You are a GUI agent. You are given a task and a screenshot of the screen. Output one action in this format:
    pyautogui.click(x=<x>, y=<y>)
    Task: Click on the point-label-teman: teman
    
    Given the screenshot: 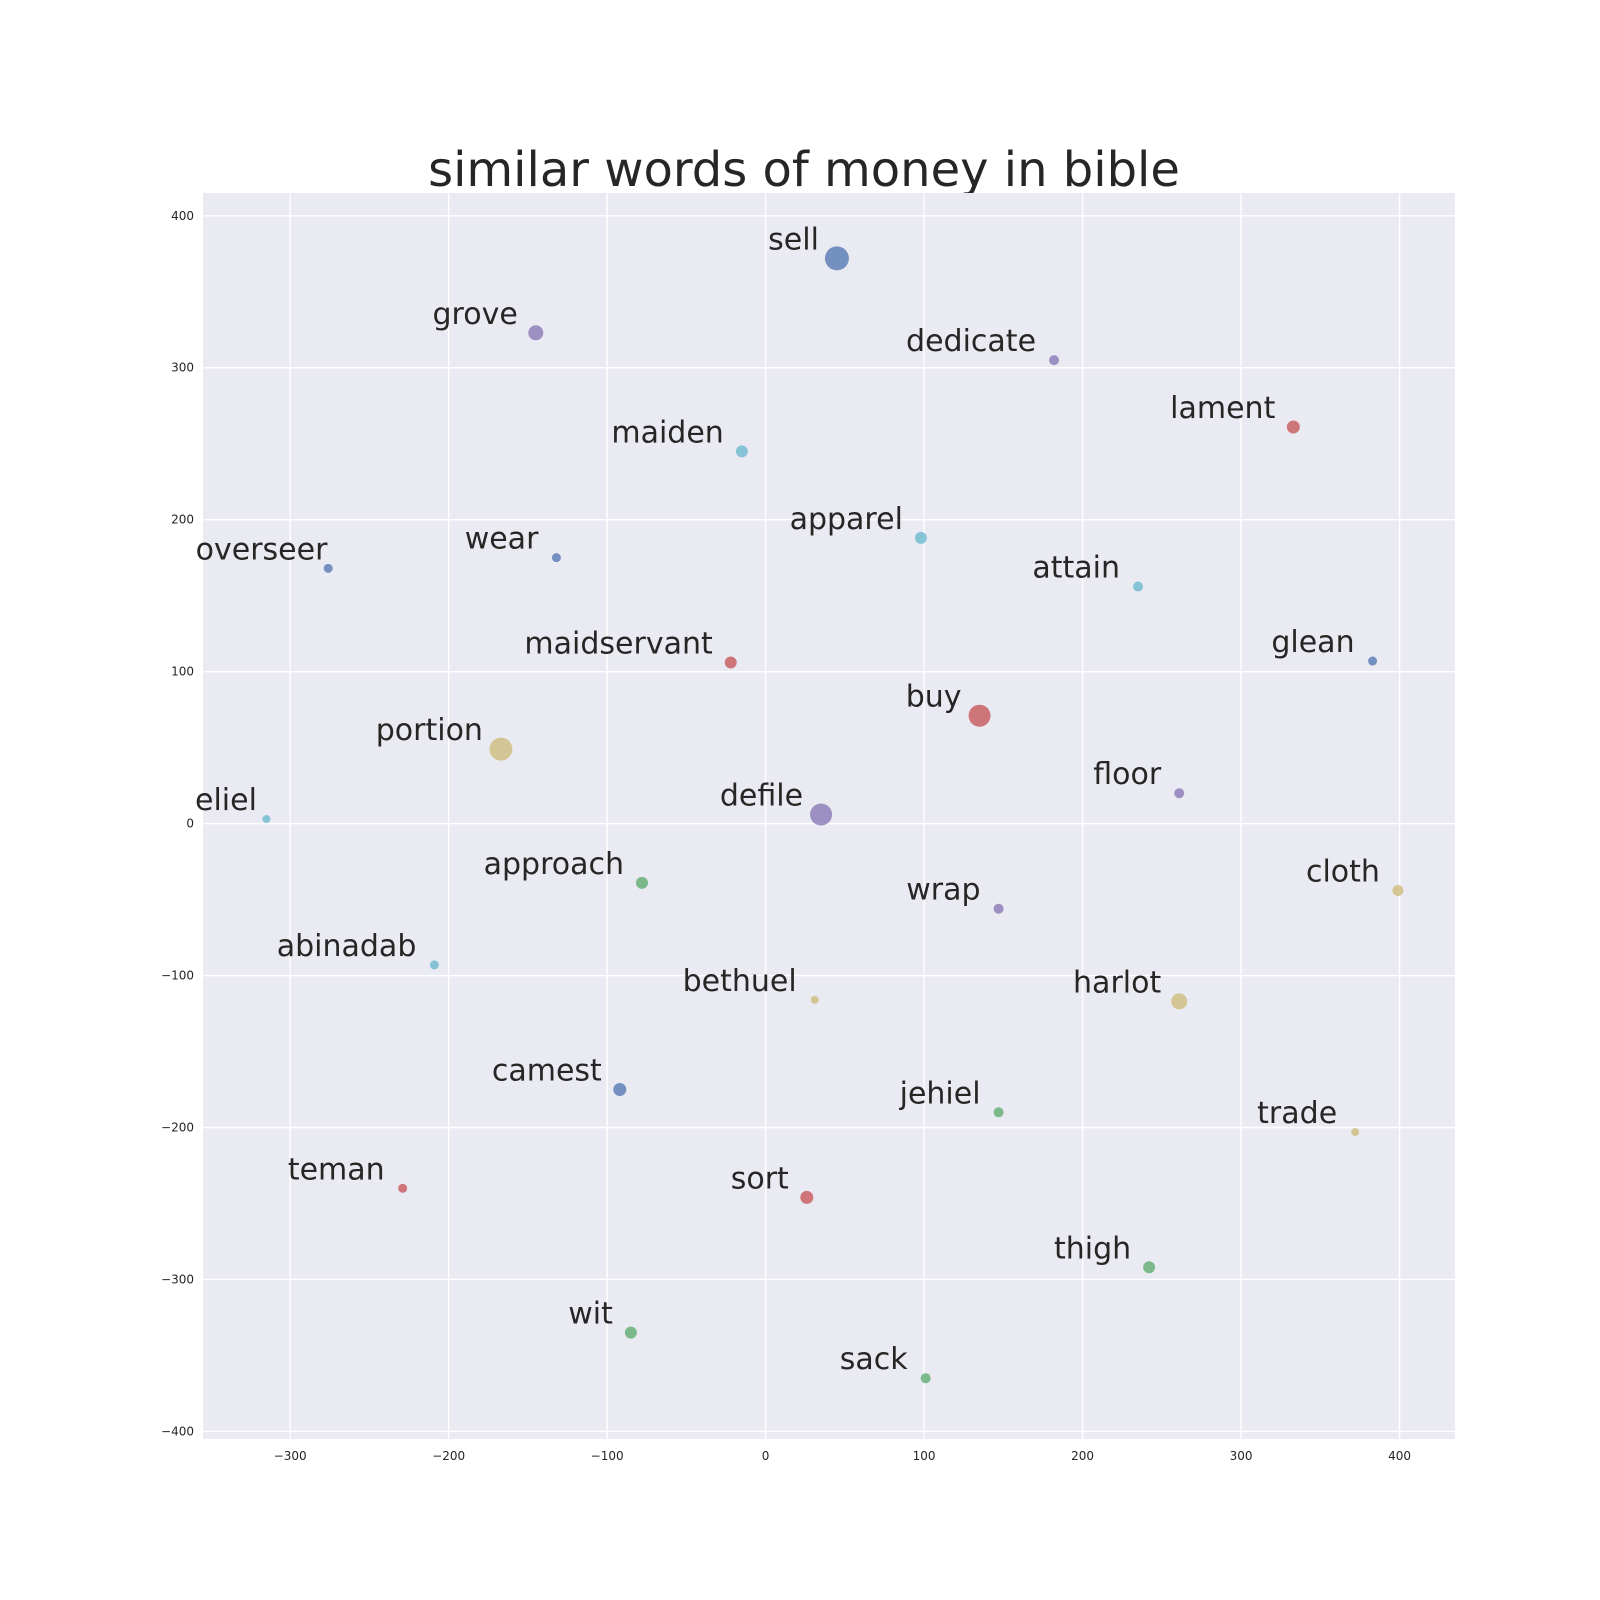 What is the action you would take?
    pyautogui.click(x=336, y=1169)
    